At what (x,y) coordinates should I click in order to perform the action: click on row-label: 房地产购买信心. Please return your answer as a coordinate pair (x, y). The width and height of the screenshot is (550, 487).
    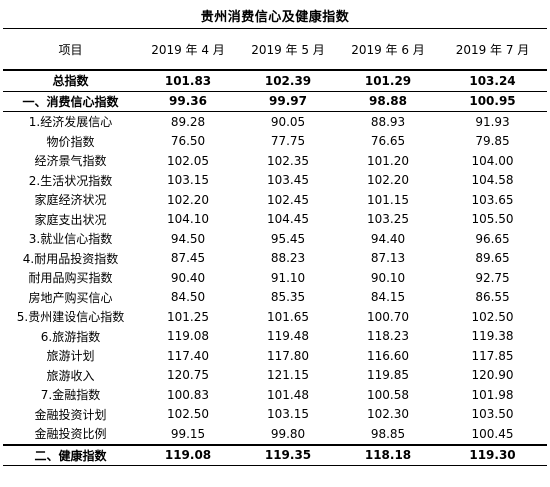
    Looking at the image, I should click on (70, 297).